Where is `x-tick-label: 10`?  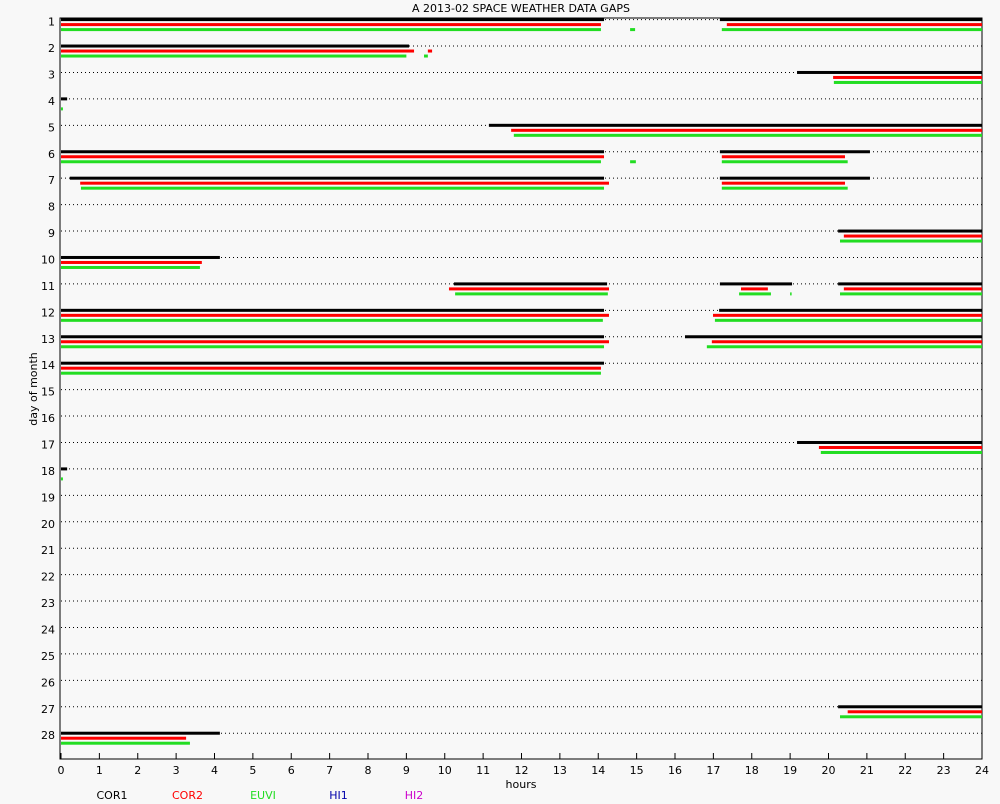
x-tick-label: 10 is located at coordinates (445, 770).